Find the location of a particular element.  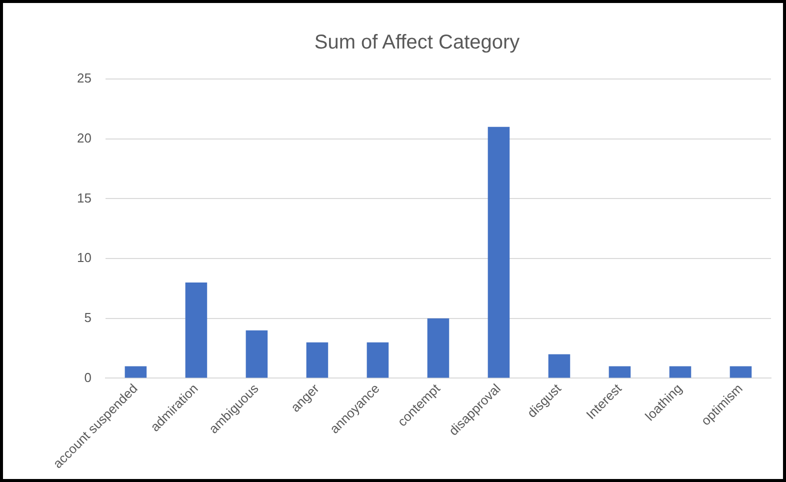

y-tick-label: 25 is located at coordinates (84, 78).